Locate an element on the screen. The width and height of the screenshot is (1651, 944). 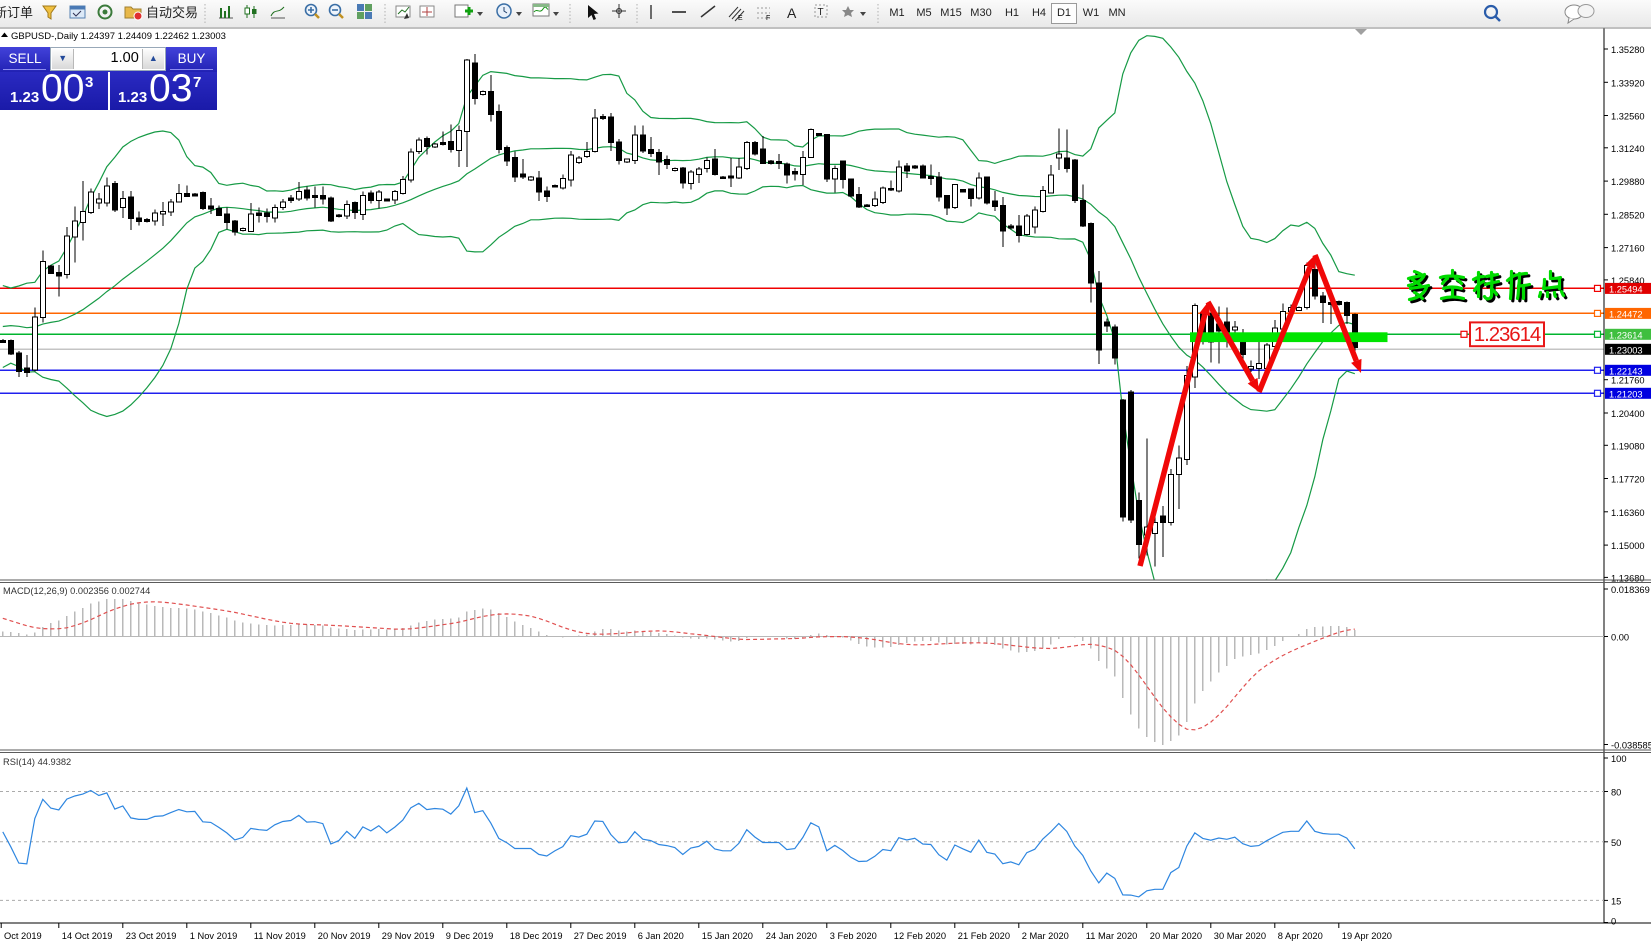
svg-text: 1.13680 is located at coordinates (1628, 578).